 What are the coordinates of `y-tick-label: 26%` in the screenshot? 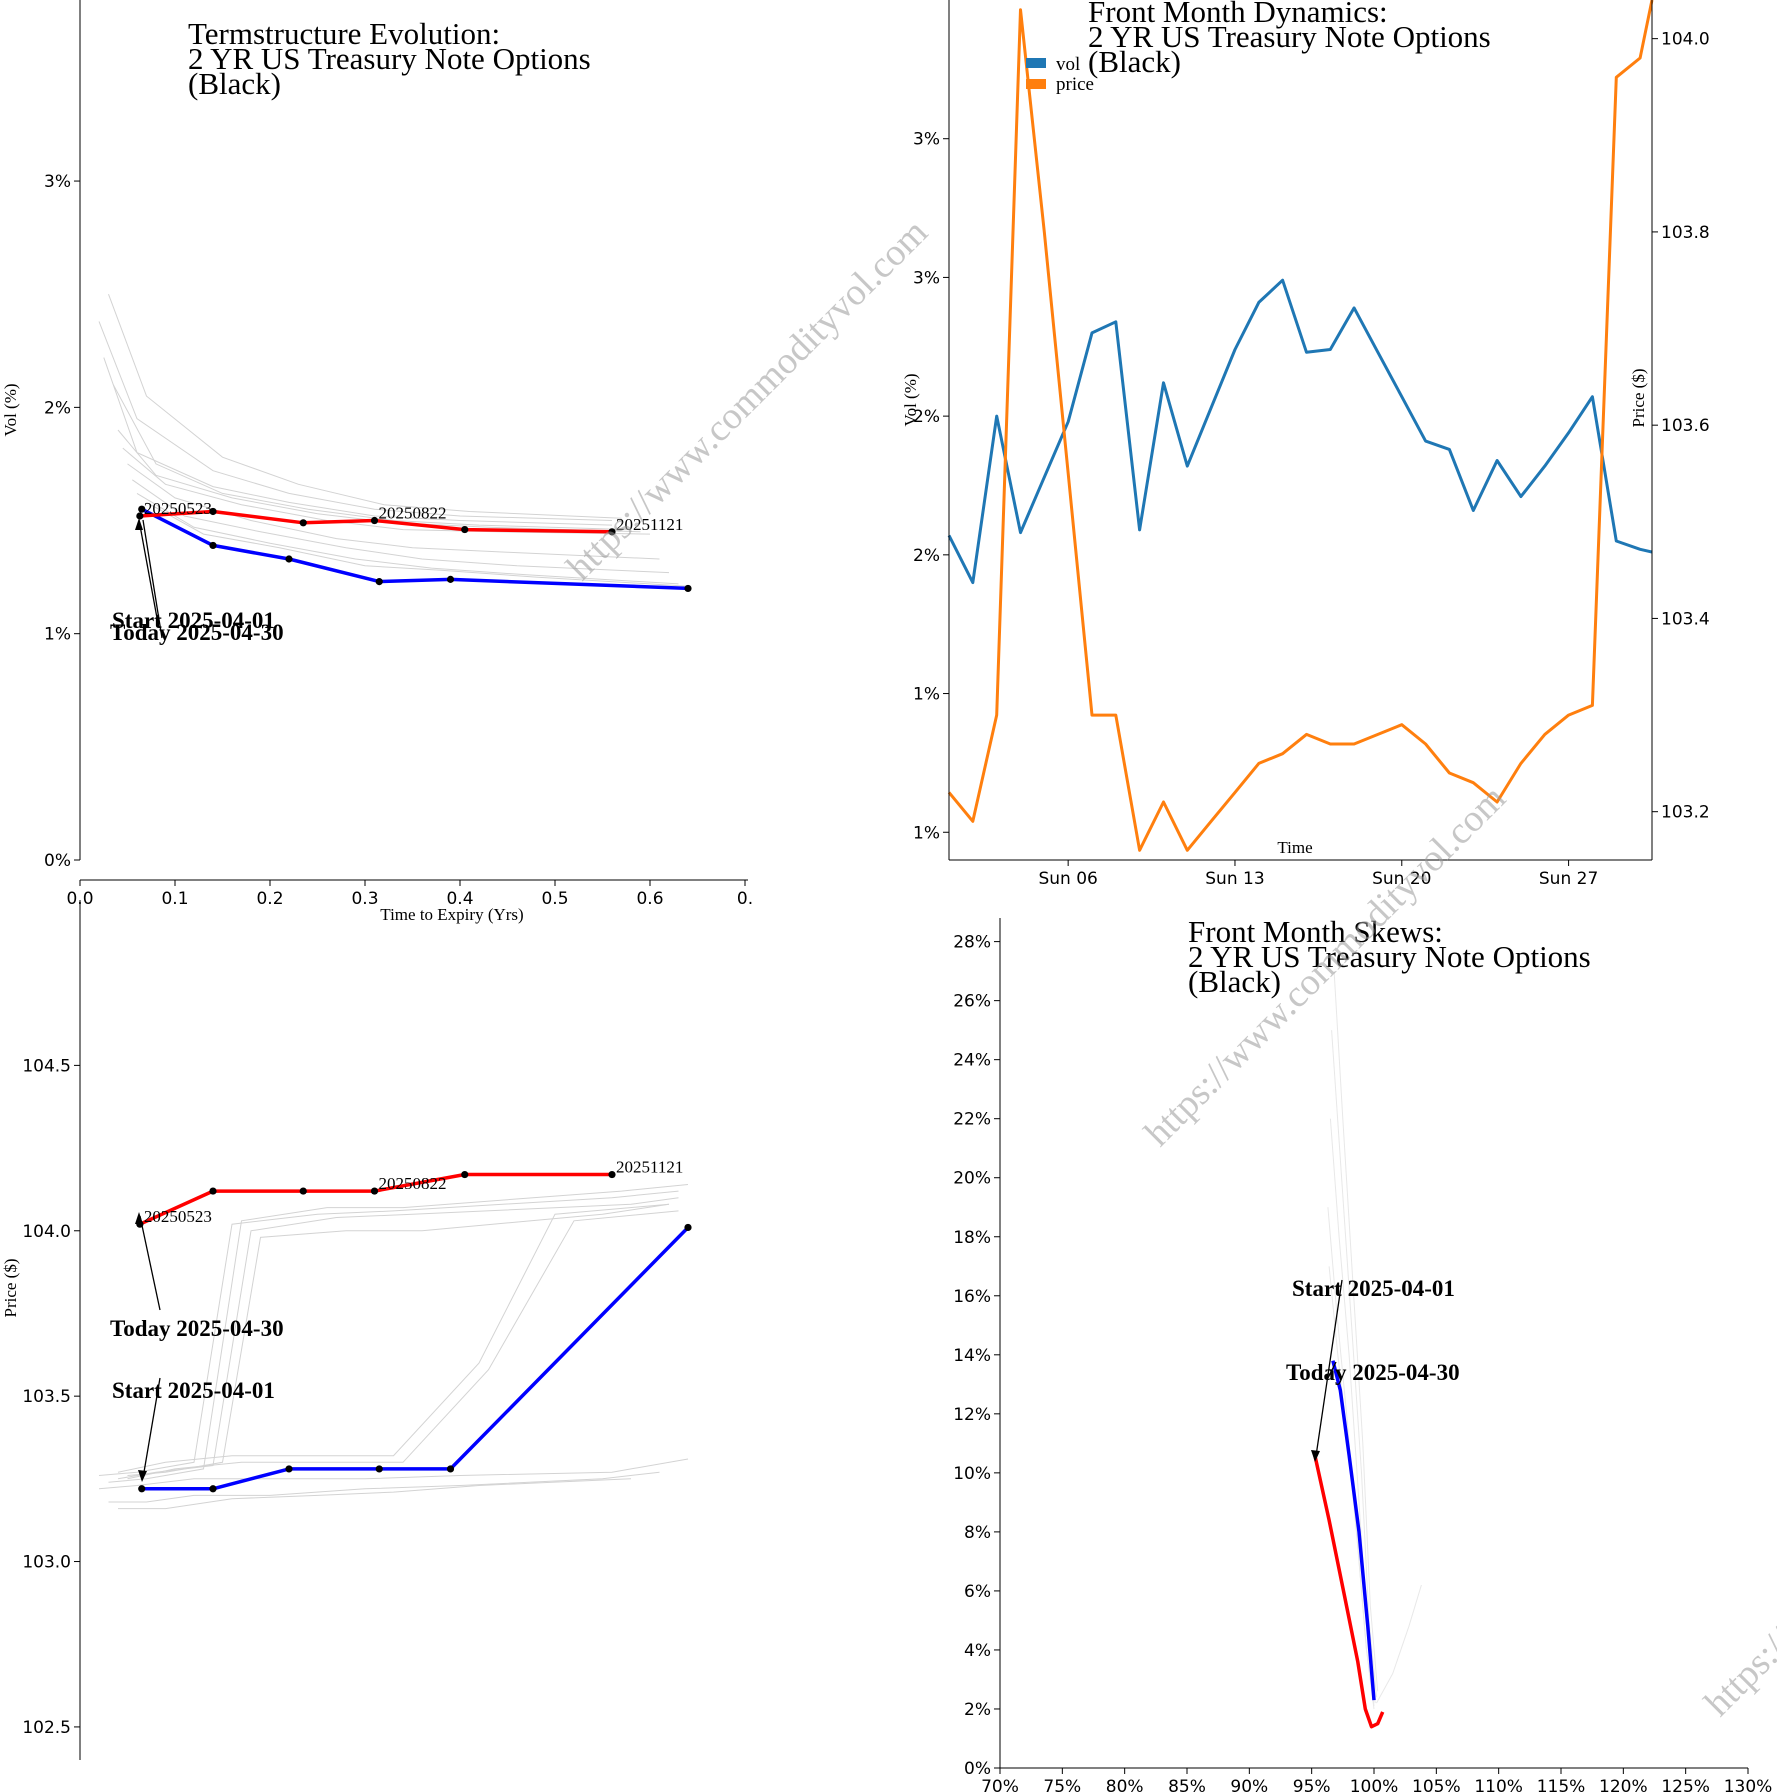 It's located at (972, 1002).